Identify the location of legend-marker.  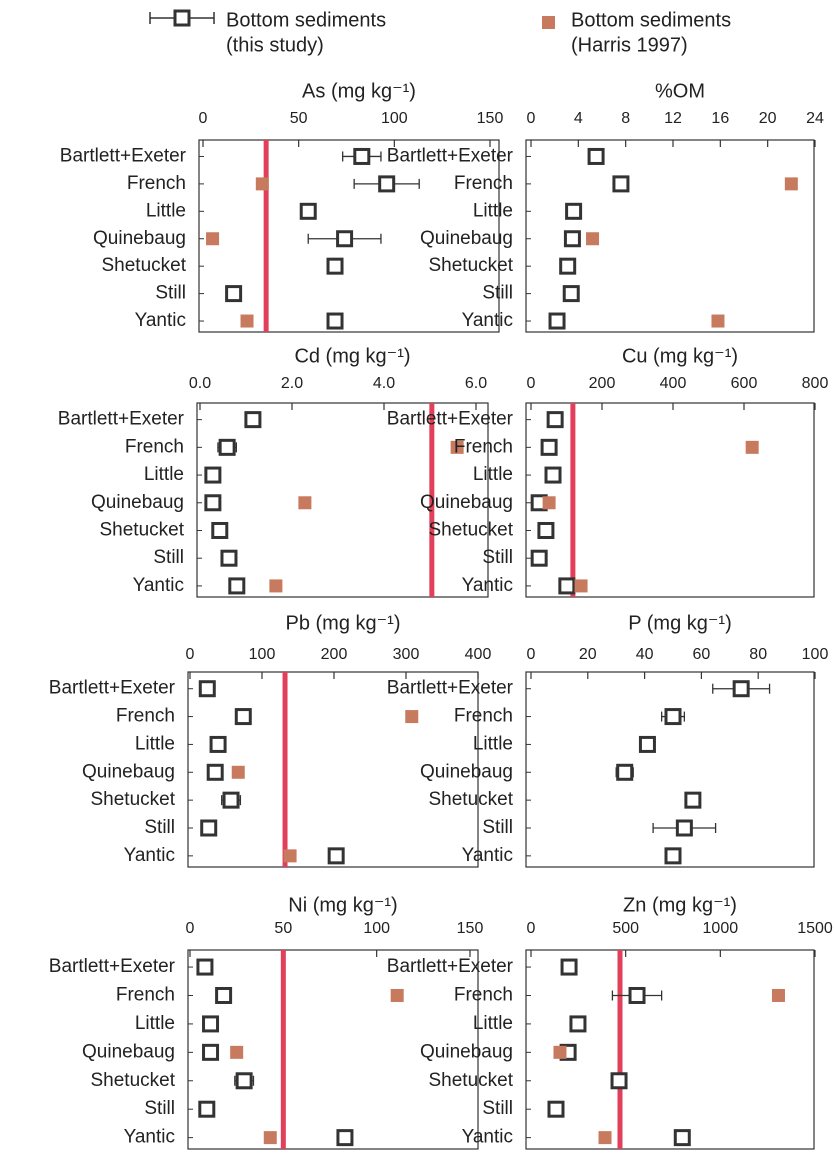
(548, 22).